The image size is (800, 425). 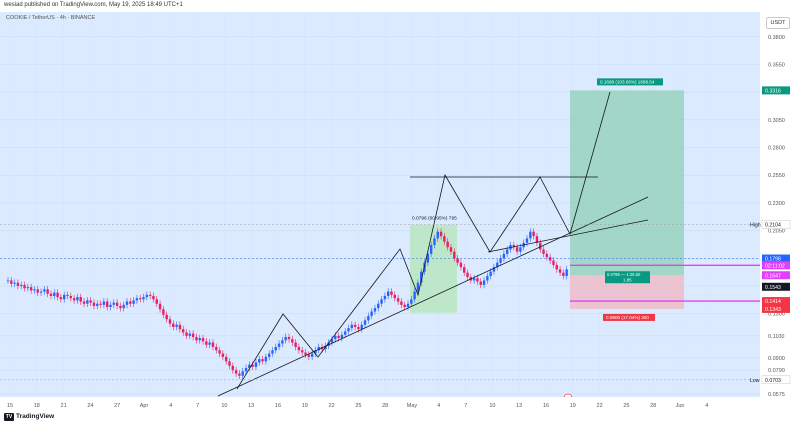 What do you see at coordinates (626, 406) in the screenshot?
I see `x-tick-label: 25` at bounding box center [626, 406].